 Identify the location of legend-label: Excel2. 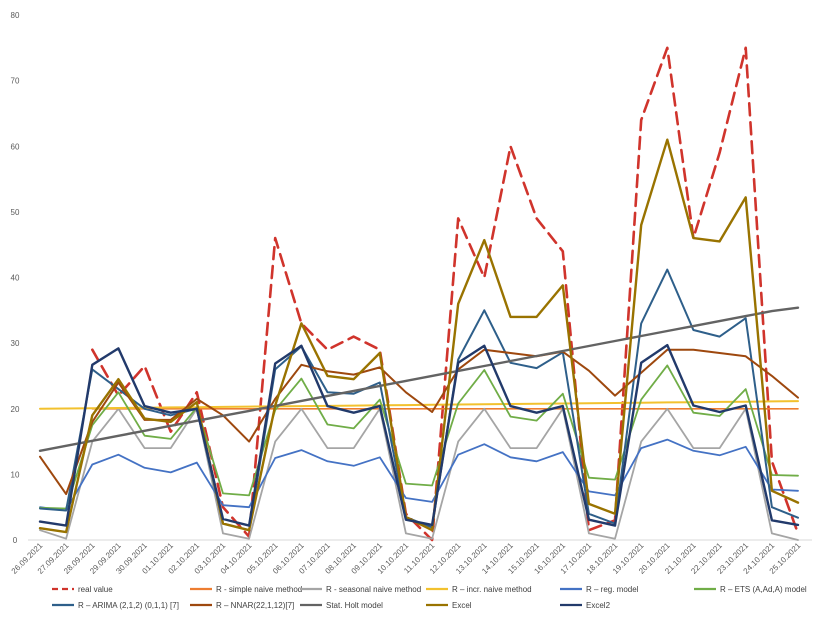
(598, 605).